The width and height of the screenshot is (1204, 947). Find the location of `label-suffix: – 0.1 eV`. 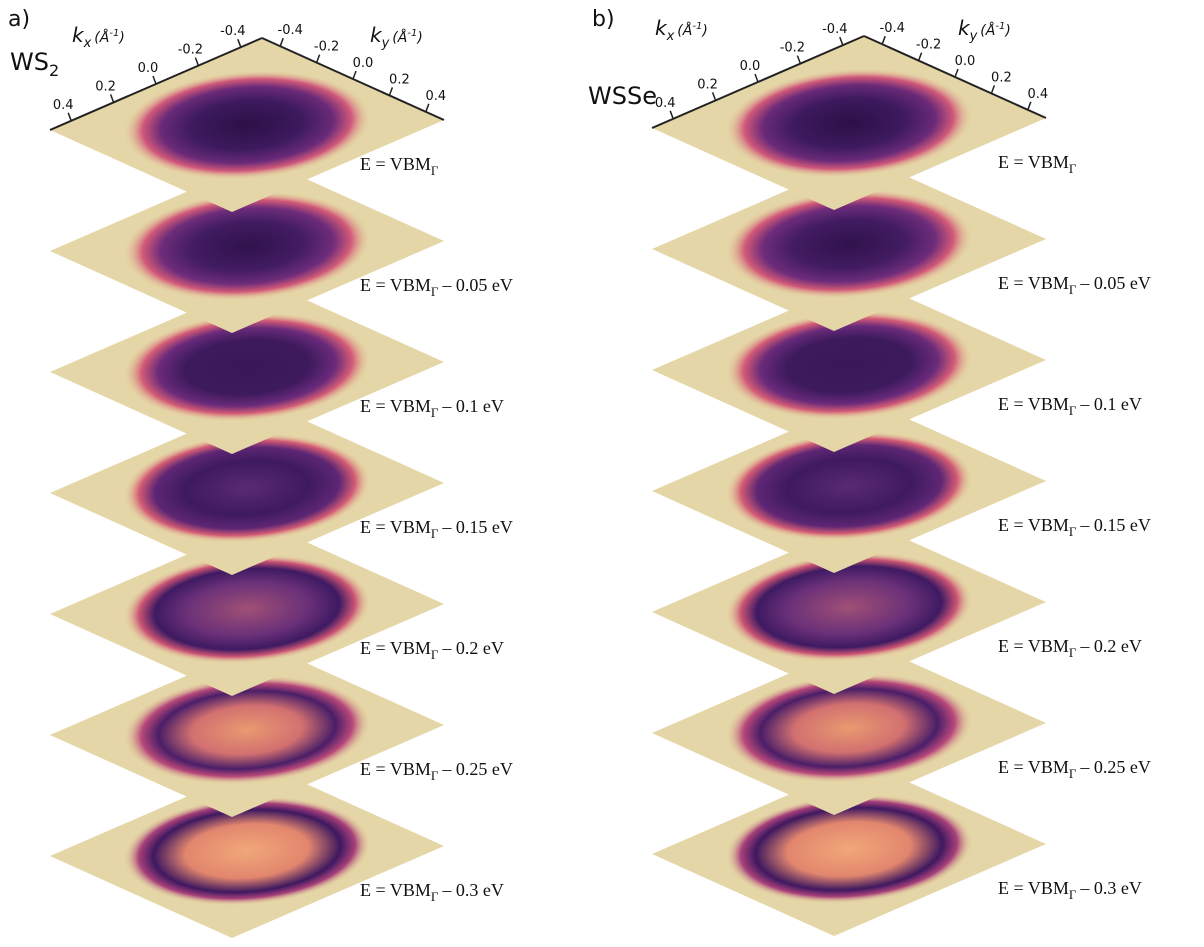

label-suffix: – 0.1 eV is located at coordinates (472, 406).